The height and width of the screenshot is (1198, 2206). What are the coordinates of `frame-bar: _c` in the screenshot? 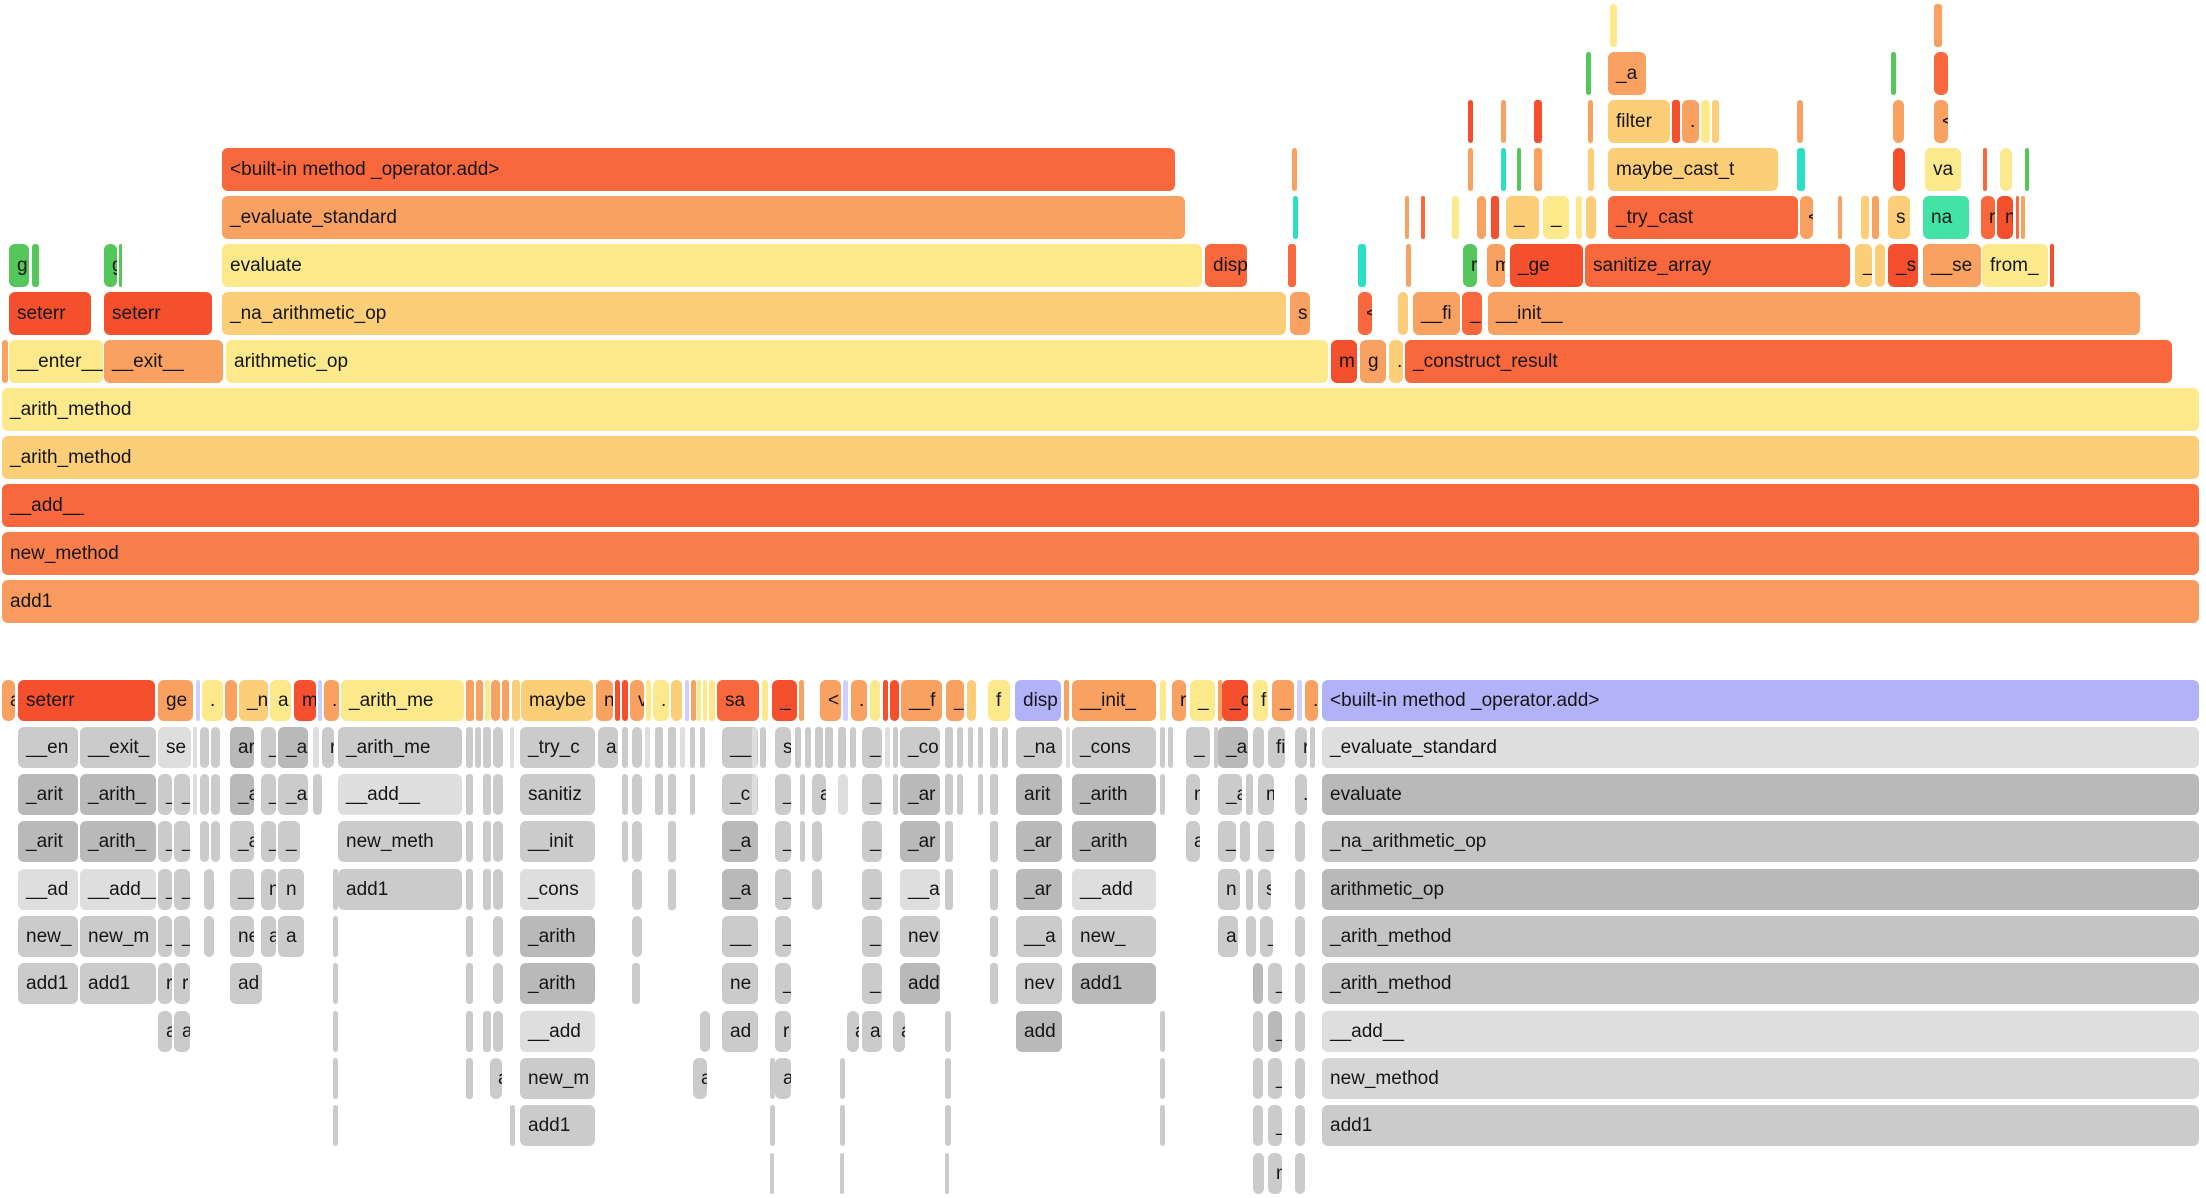 It's located at (1235, 700).